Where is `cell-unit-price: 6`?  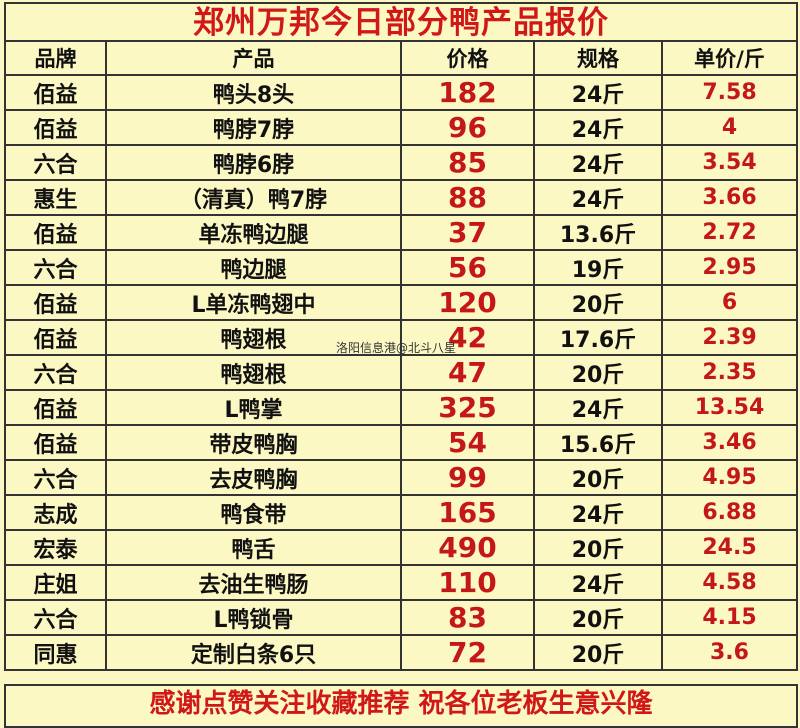 cell-unit-price: 6 is located at coordinates (729, 302).